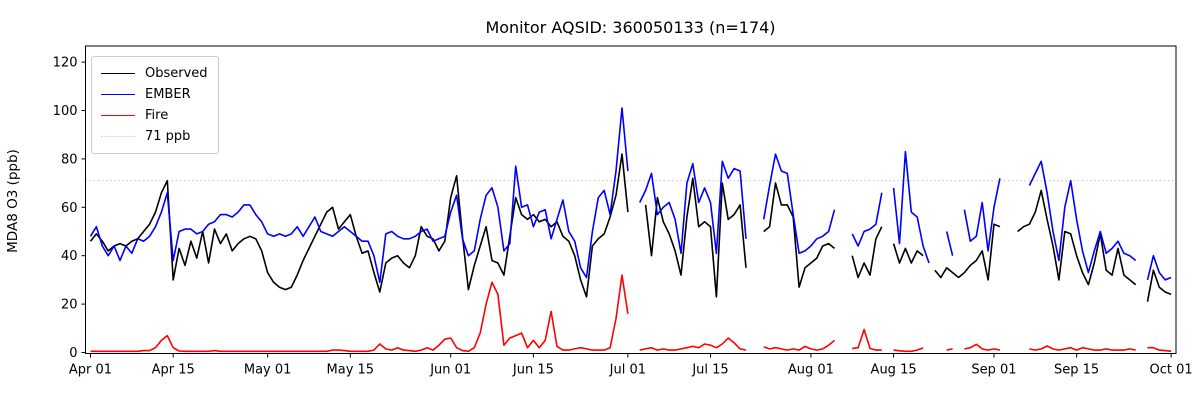 The image size is (1200, 400). Describe the element at coordinates (1171, 370) in the screenshot. I see `x-tick-label: Oct 01` at that location.